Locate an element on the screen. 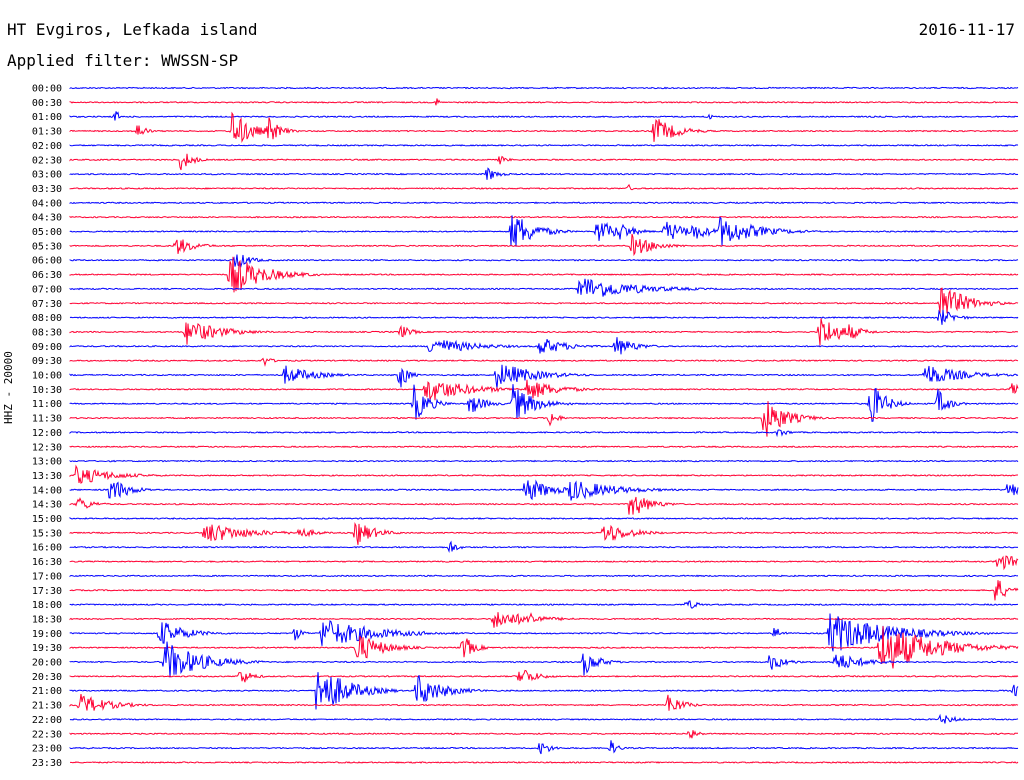 This screenshot has height=780, width=1024. time-tick-1700: 17:00 is located at coordinates (47, 576).